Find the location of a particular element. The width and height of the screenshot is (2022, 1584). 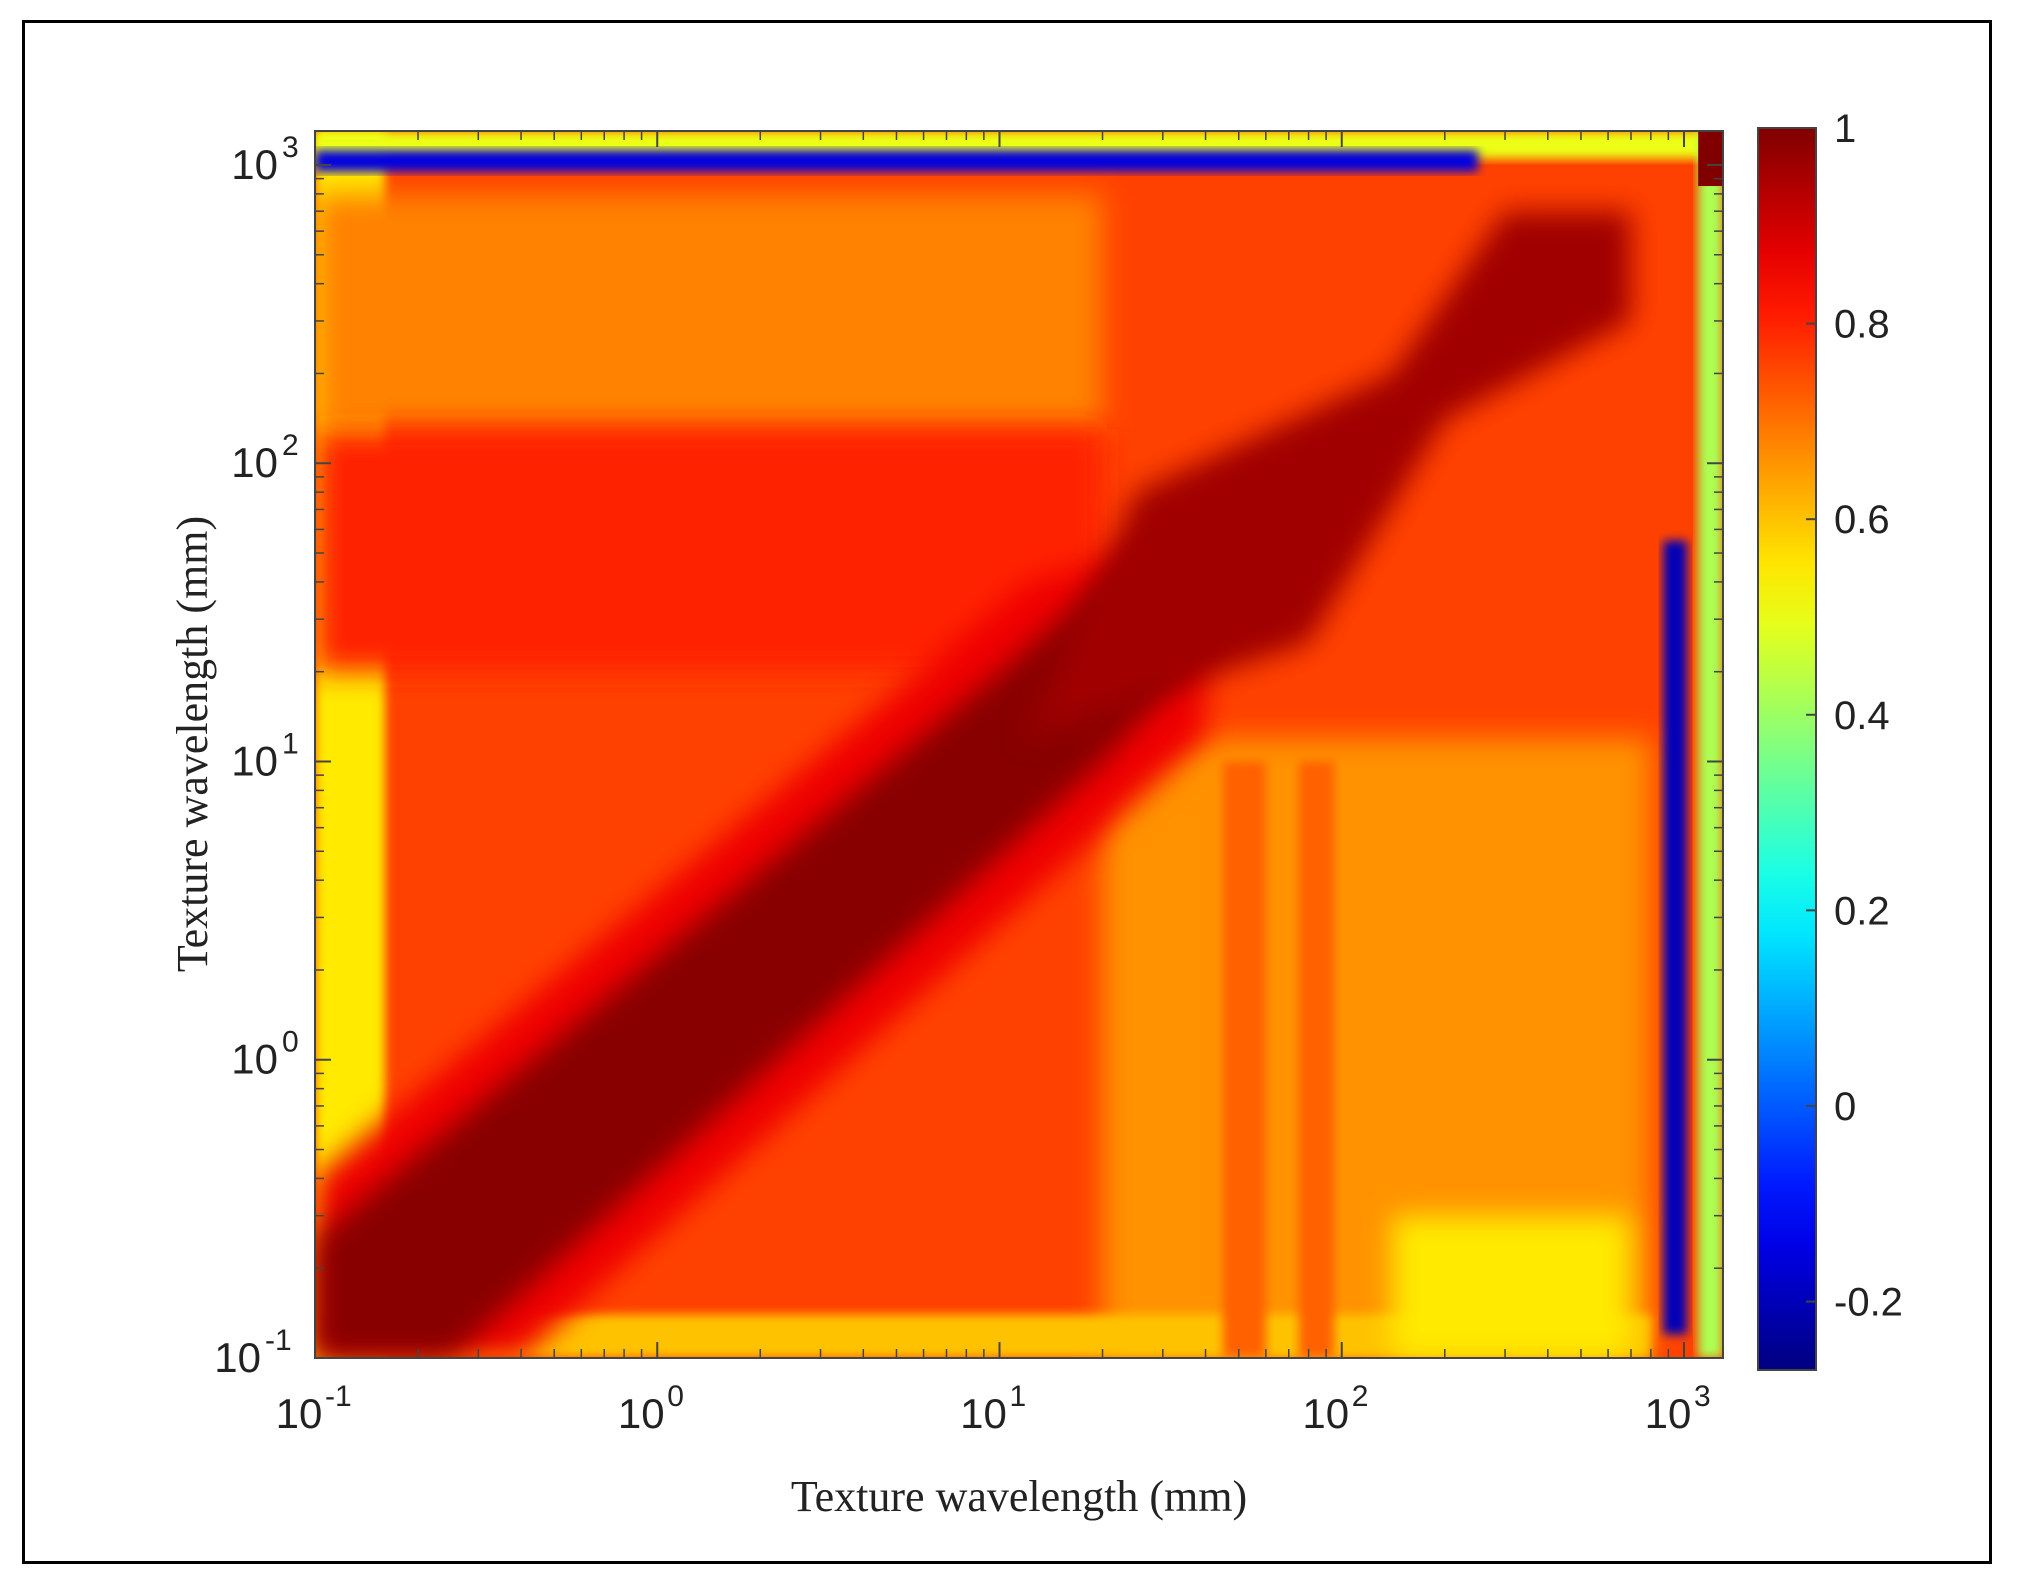

colorbar: -0.2 0 0.2 0.4 0.6 0.8 1 is located at coordinates (1830, 739).